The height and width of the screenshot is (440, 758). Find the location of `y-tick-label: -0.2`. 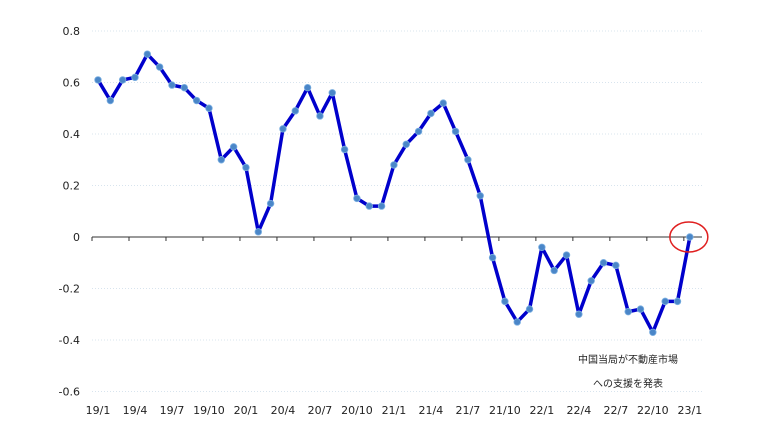

y-tick-label: -0.2 is located at coordinates (69, 289).